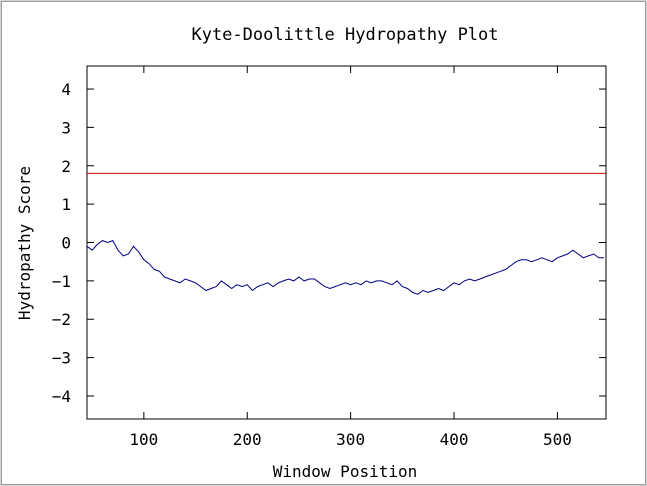  What do you see at coordinates (345, 267) in the screenshot?
I see `hydropathy-series-line` at bounding box center [345, 267].